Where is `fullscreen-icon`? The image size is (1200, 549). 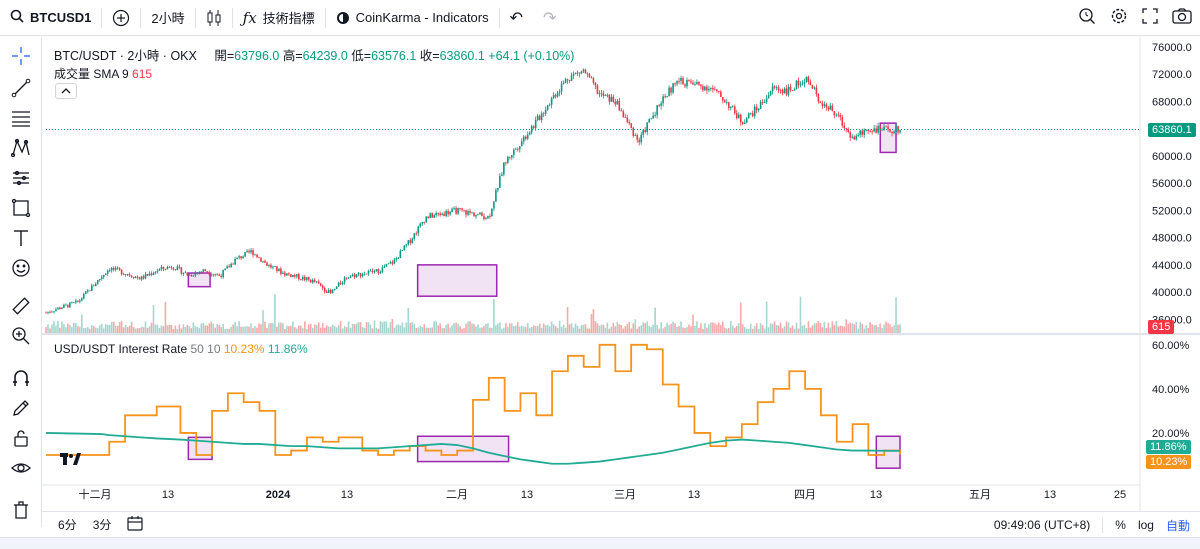 fullscreen-icon is located at coordinates (1150, 18).